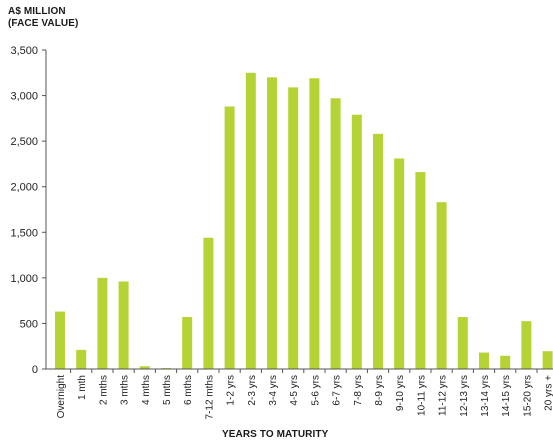 This screenshot has height=448, width=553. What do you see at coordinates (35, 370) in the screenshot?
I see `y-tick-label: 0` at bounding box center [35, 370].